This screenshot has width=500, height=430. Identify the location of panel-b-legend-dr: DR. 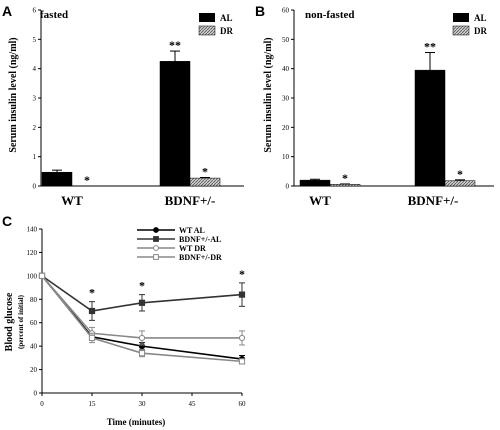
(480, 31).